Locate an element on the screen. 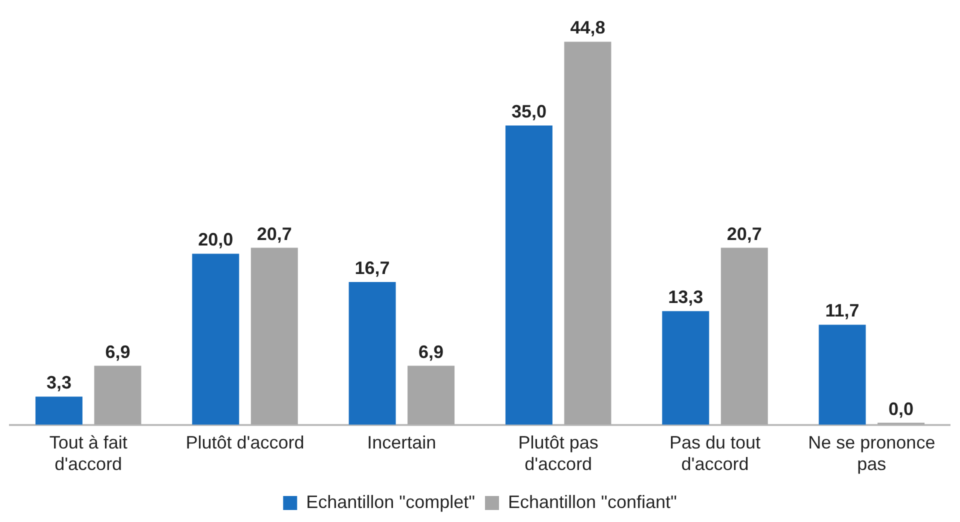 This screenshot has width=960, height=522. data-label: 0,0 is located at coordinates (901, 408).